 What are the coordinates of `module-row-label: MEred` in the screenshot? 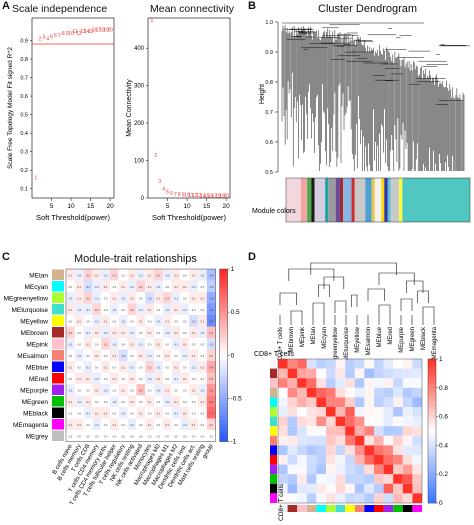 It's located at (39, 379).